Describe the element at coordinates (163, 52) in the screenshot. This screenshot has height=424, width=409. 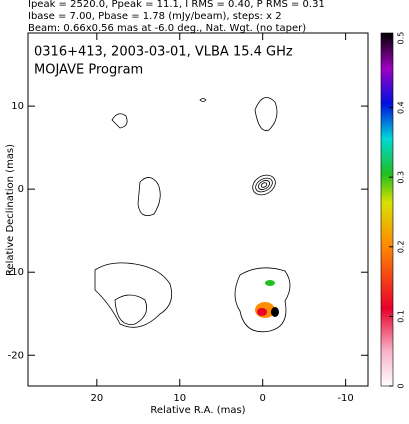
I see `plot-title: 0316+413, 2003-03-01, VLBA 15.4 GHz` at that location.